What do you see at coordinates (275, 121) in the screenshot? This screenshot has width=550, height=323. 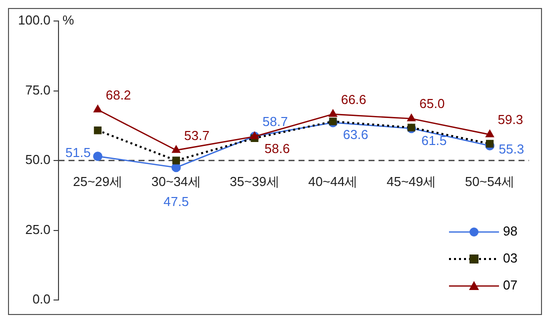 I see `data-label: 58.7` at bounding box center [275, 121].